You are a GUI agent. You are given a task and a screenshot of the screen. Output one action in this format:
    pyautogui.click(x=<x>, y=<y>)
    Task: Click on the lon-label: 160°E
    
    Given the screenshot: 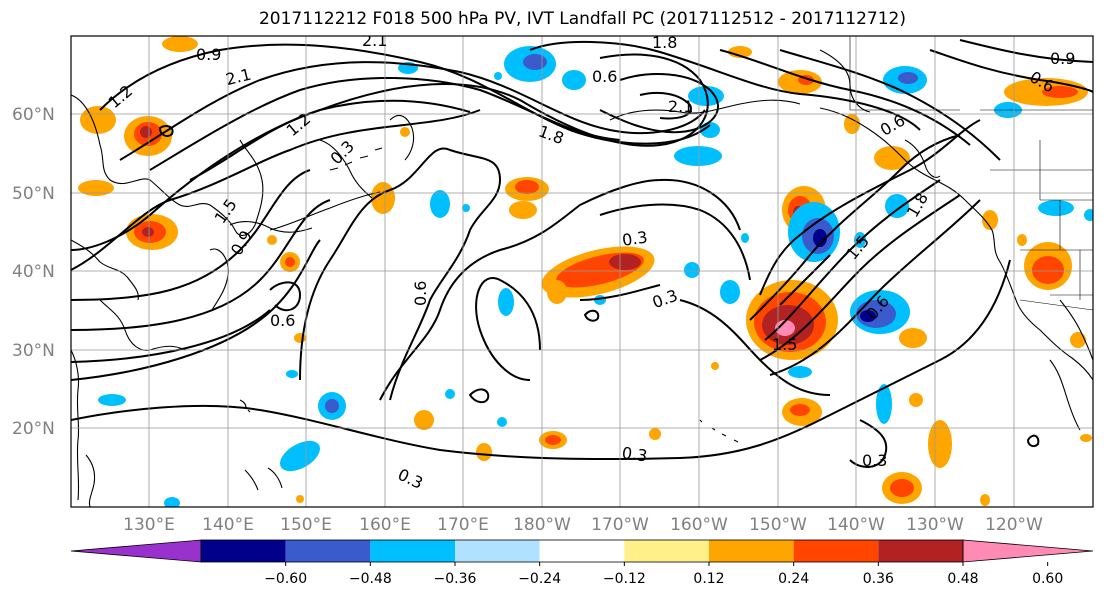 What is the action you would take?
    pyautogui.click(x=385, y=525)
    